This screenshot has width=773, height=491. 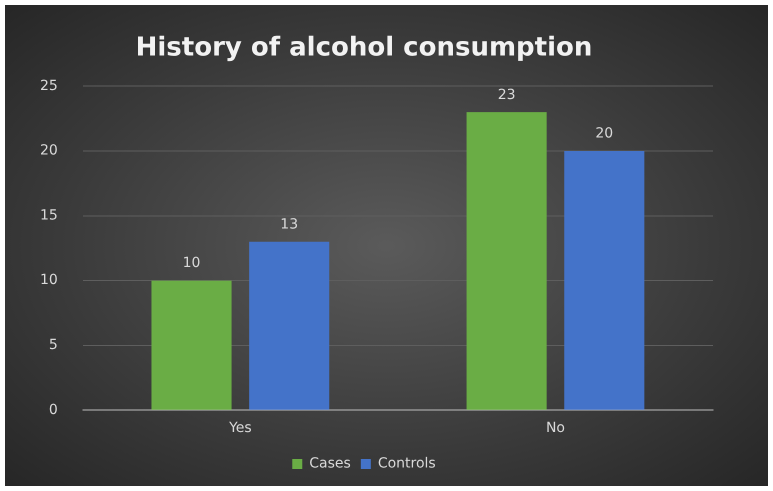 I want to click on y-tick-label: 0, so click(x=53, y=410).